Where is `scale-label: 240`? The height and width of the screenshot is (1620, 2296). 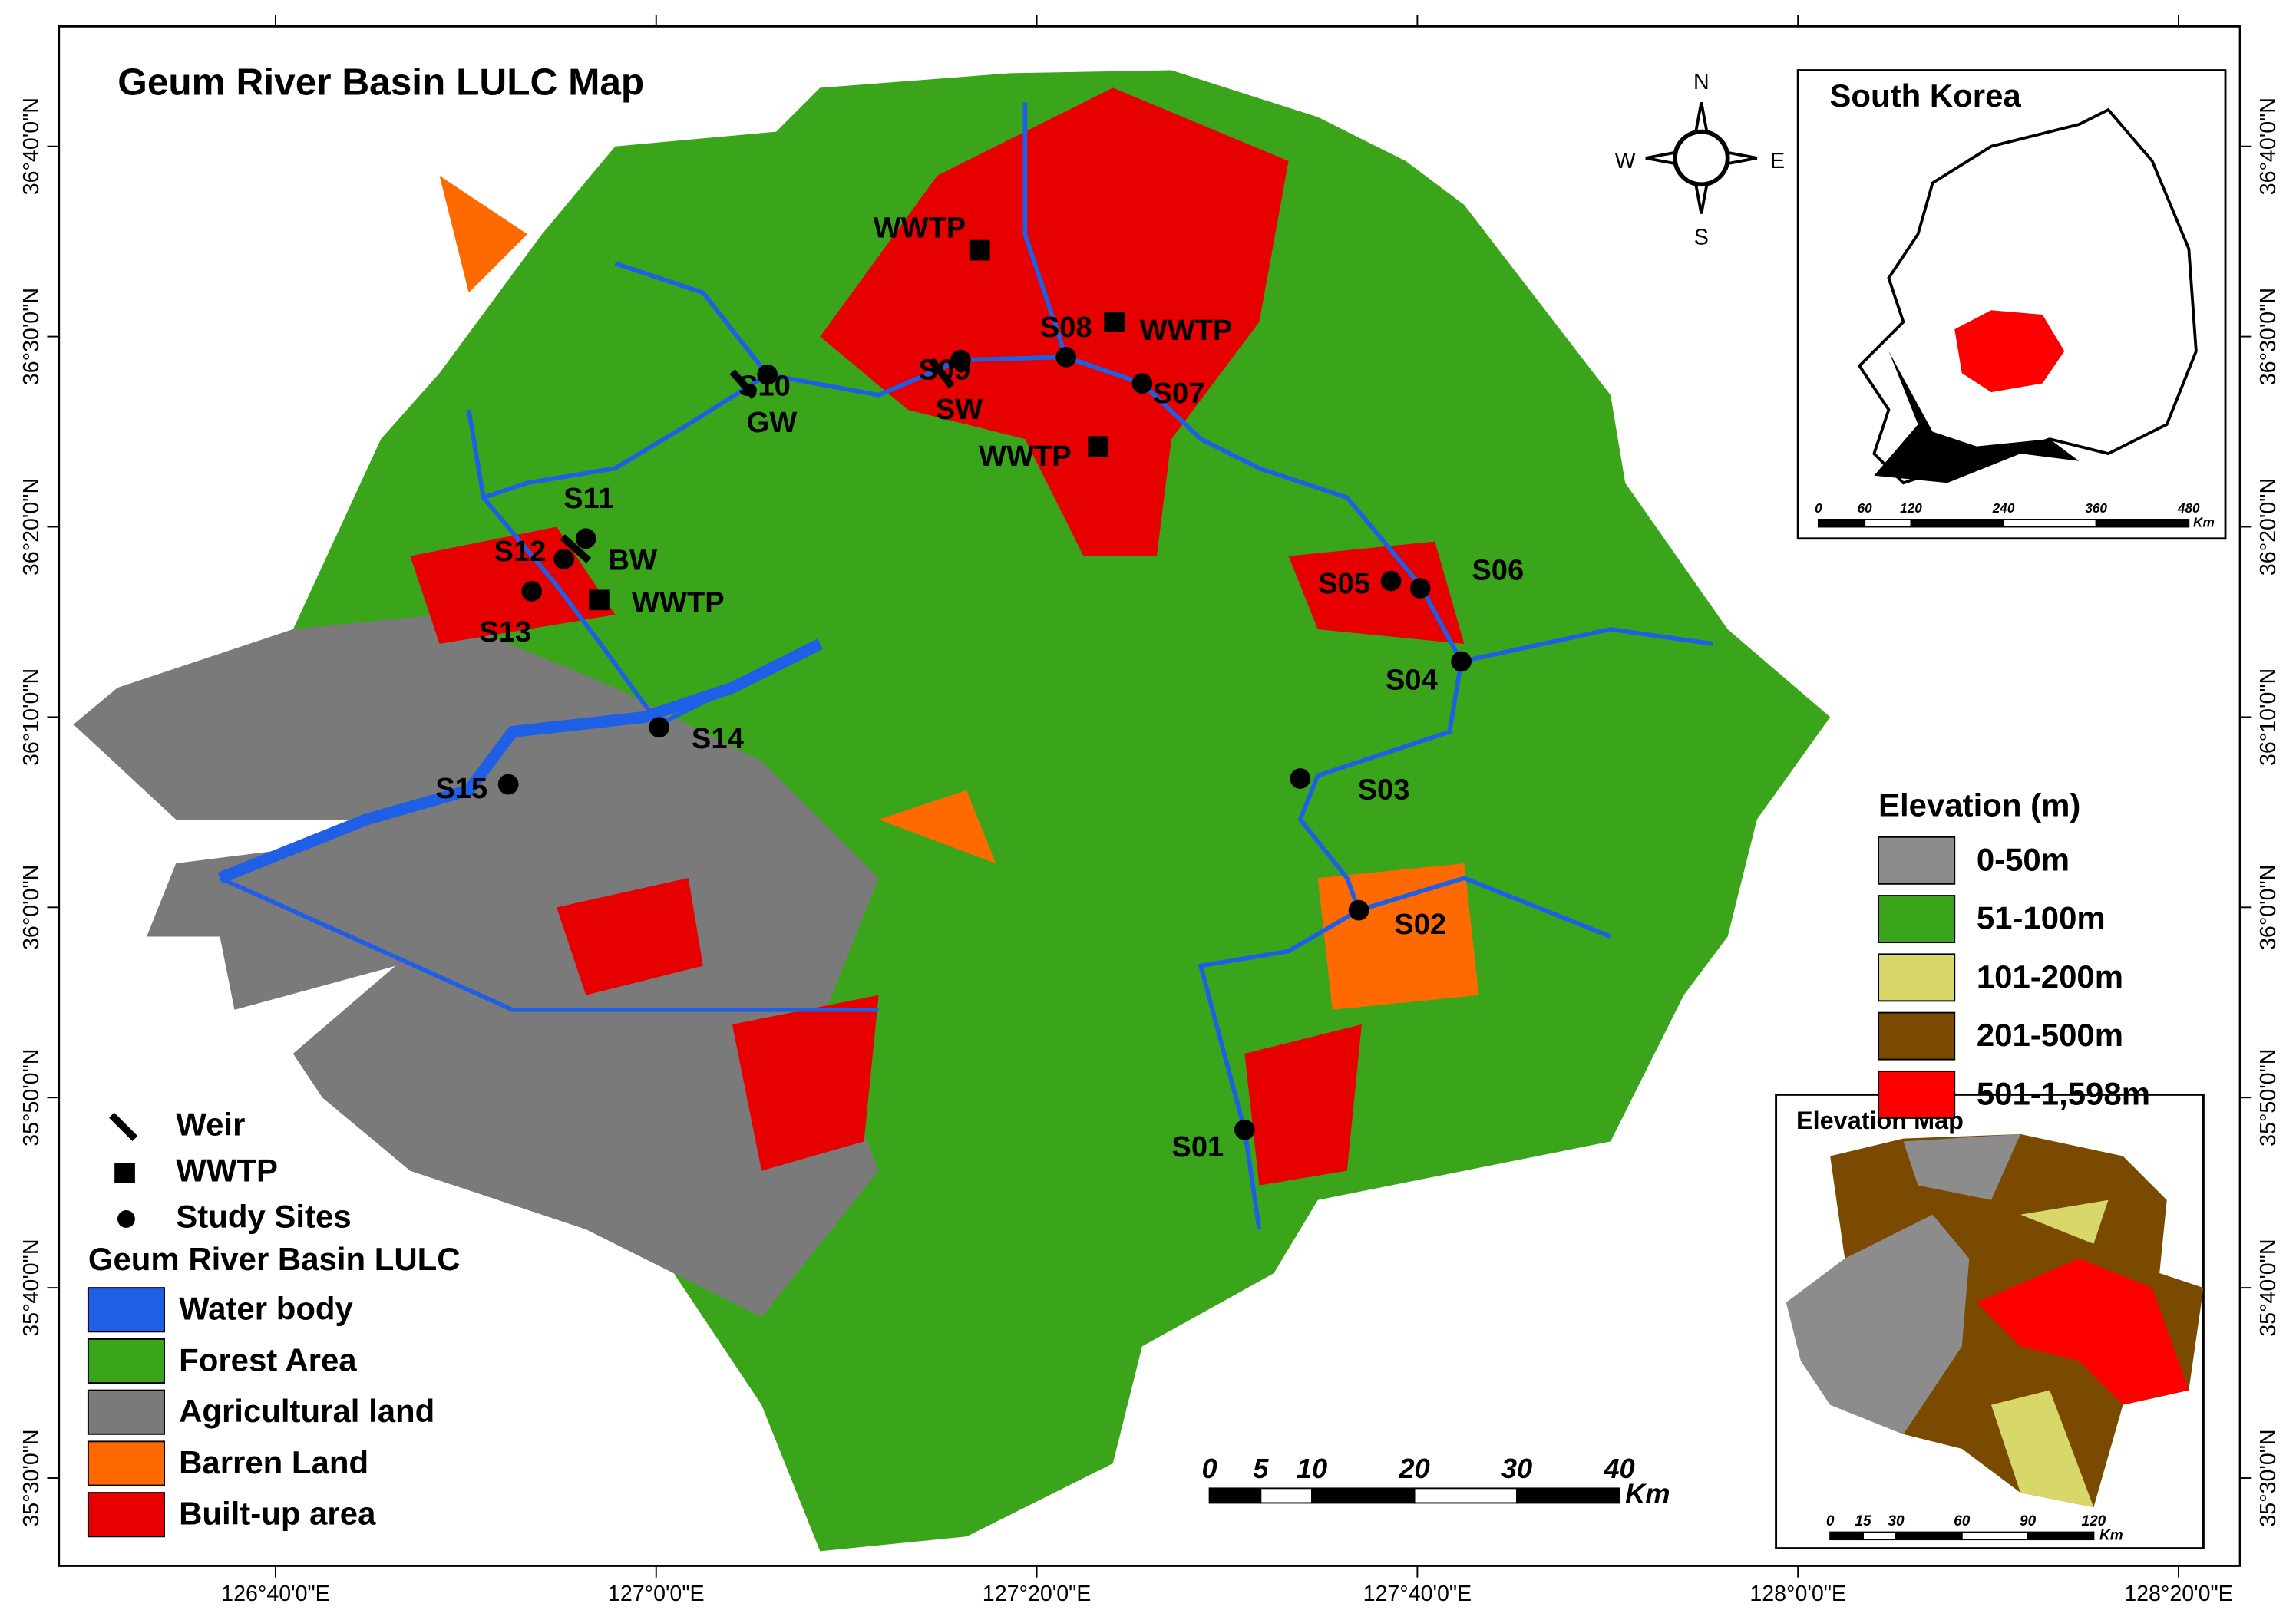
scale-label: 240 is located at coordinates (2004, 508).